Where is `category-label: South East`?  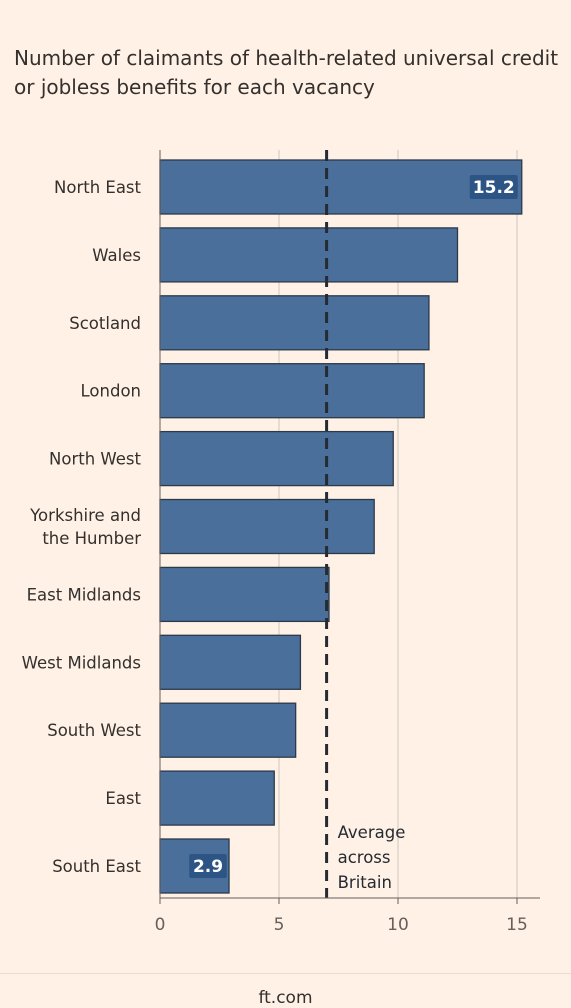 category-label: South East is located at coordinates (96, 866).